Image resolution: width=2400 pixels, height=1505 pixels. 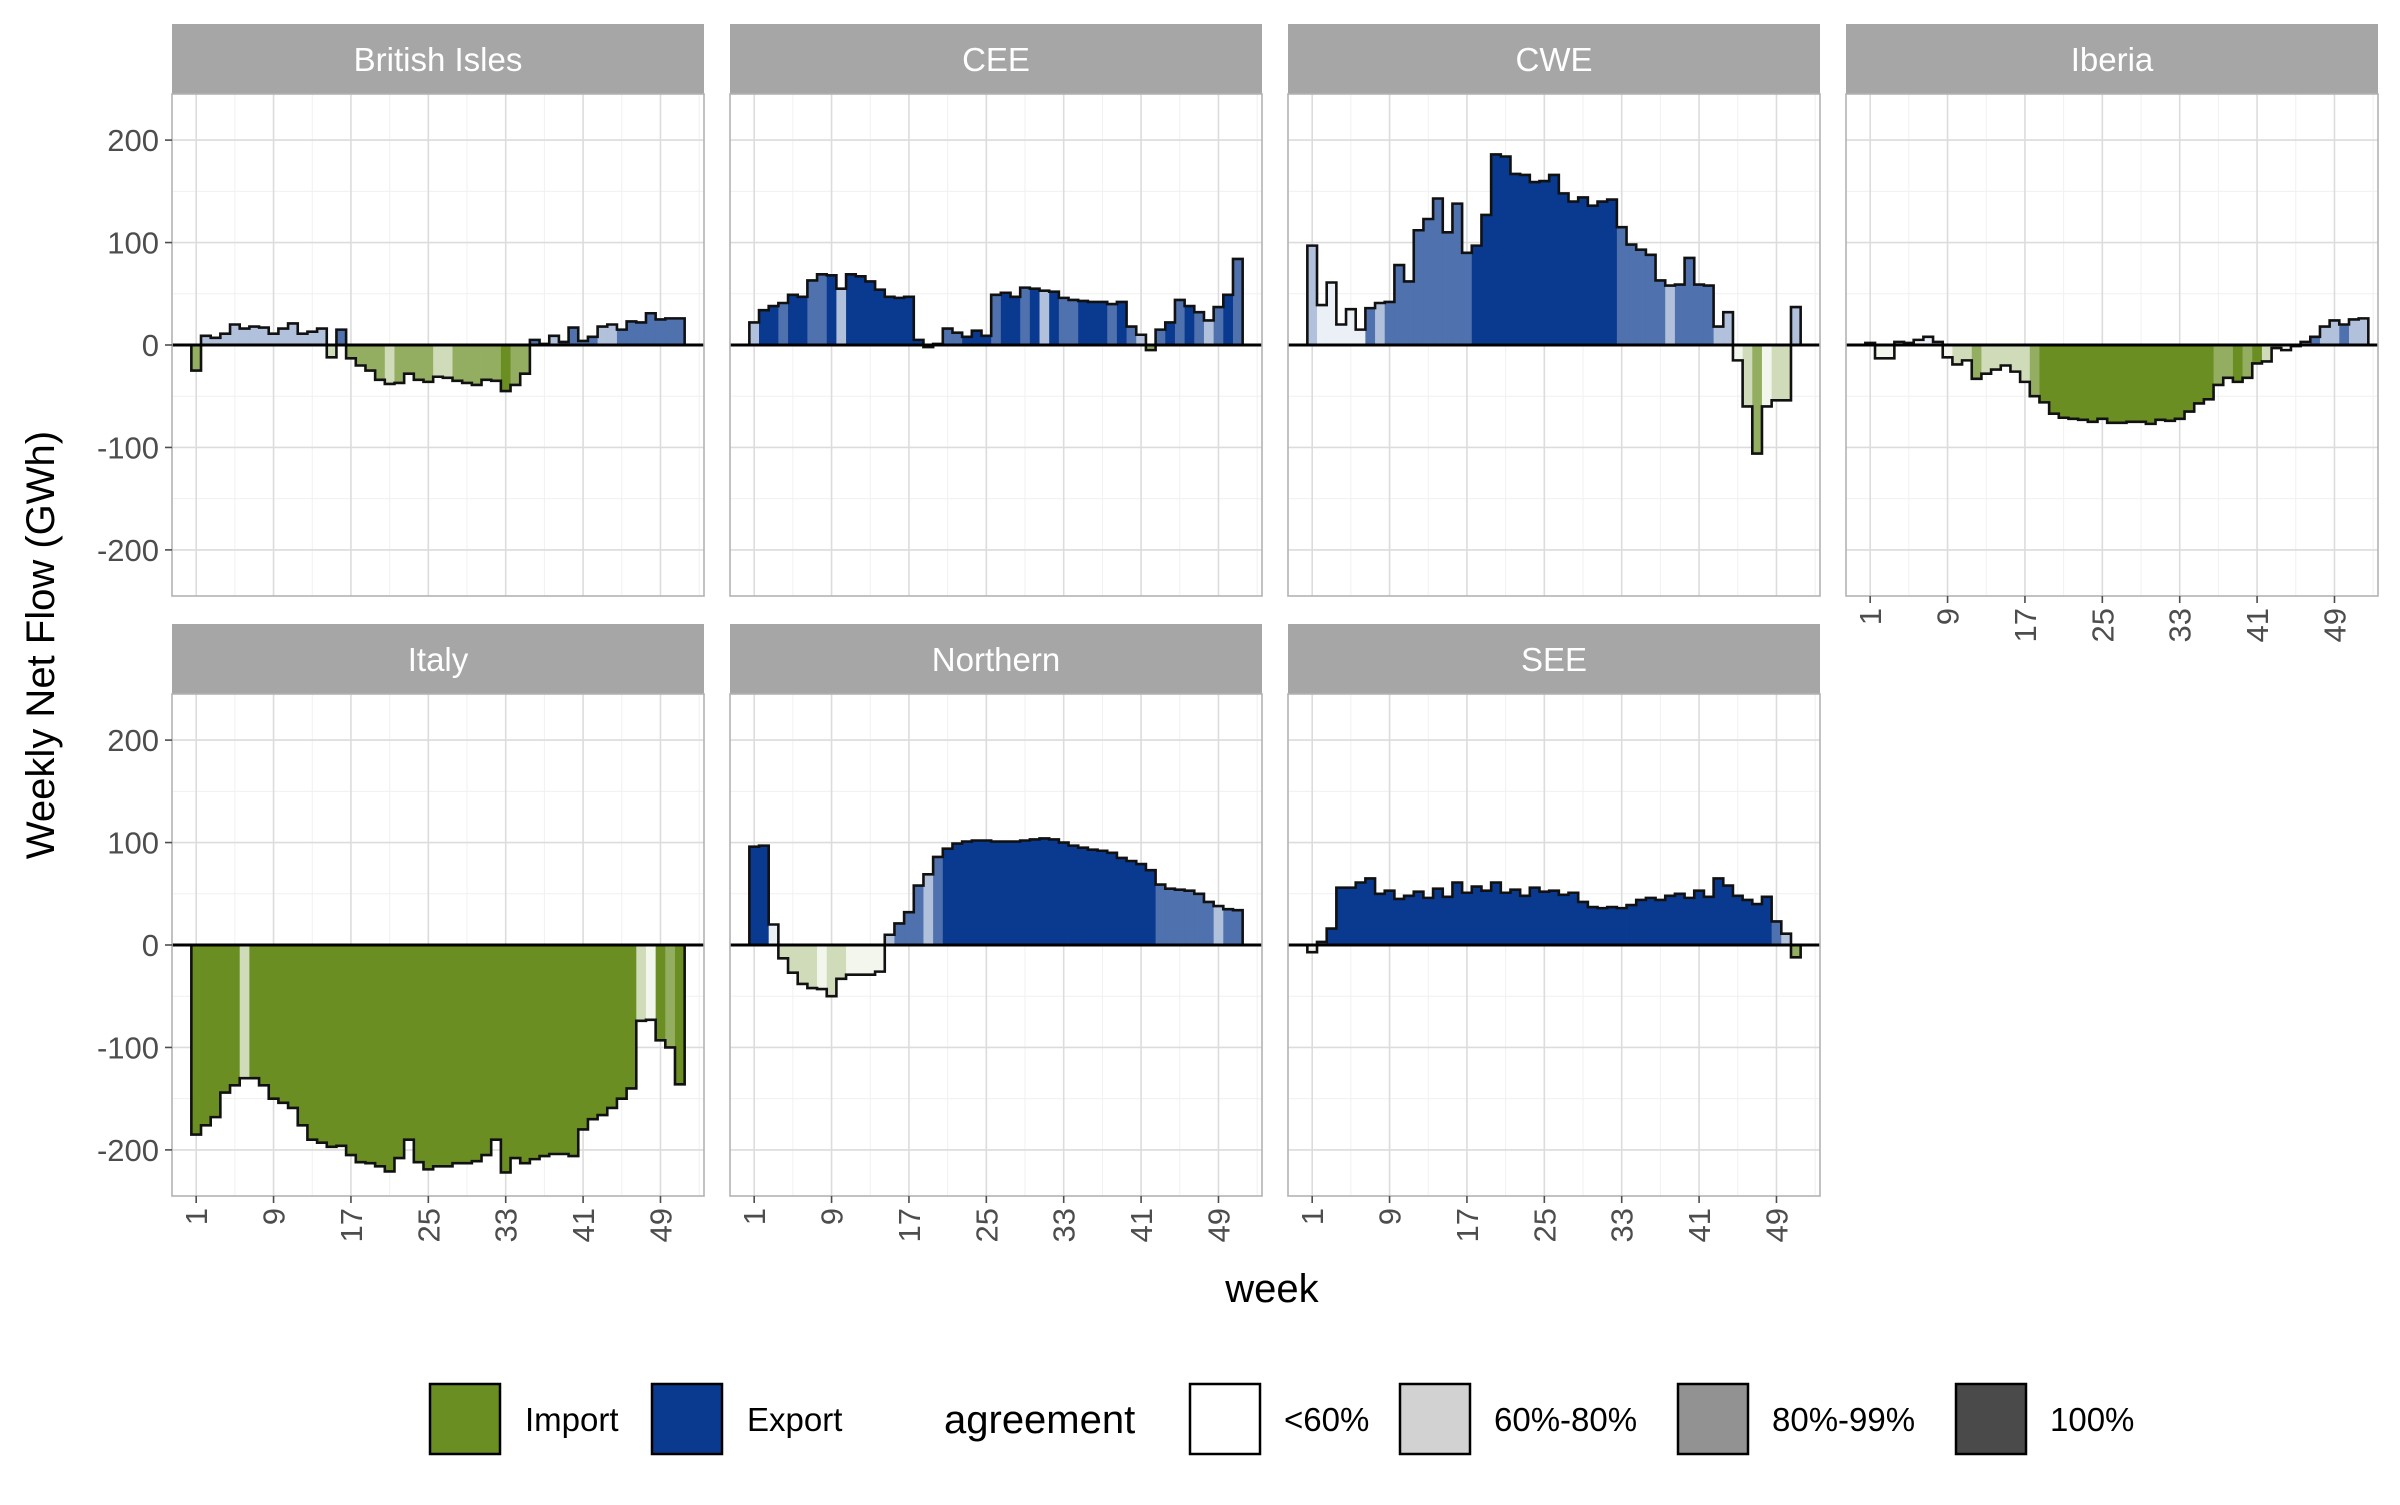 I want to click on facet-panel: Italy 200 100 0 -100 -200 1 9 17 25 33 41 49, so click(x=401, y=933).